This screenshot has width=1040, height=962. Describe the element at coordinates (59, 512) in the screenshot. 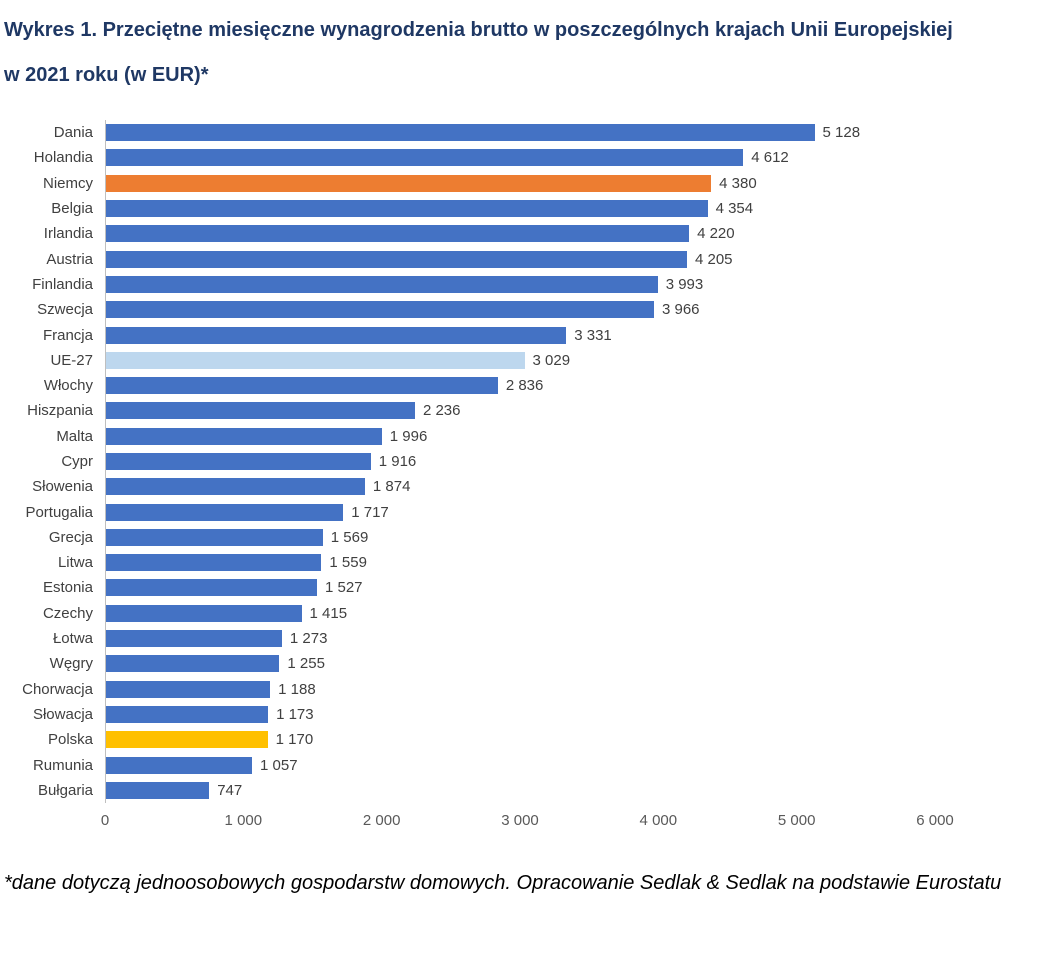

I see `category-label: Portugalia` at that location.